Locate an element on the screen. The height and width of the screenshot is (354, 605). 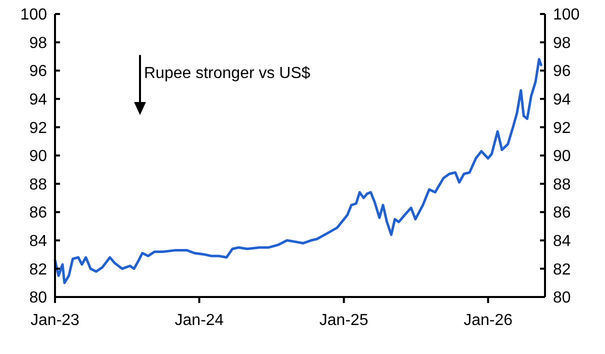
y-tick-label: 86 is located at coordinates (38, 213).